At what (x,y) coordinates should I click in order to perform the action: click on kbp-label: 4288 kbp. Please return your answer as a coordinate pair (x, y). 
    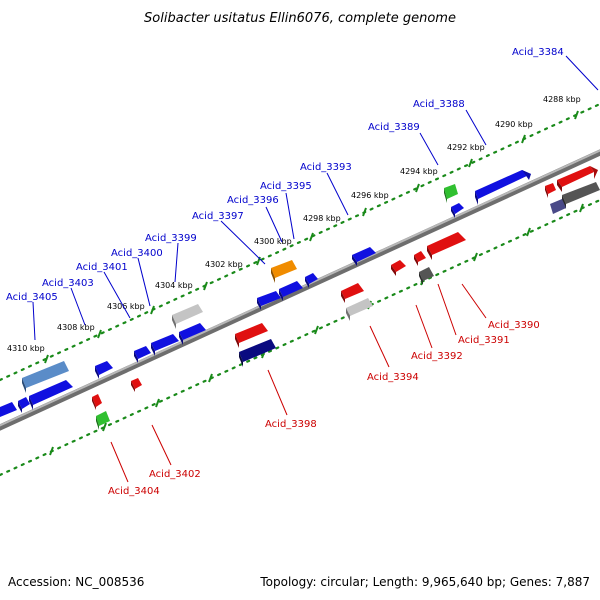
    Looking at the image, I should click on (562, 99).